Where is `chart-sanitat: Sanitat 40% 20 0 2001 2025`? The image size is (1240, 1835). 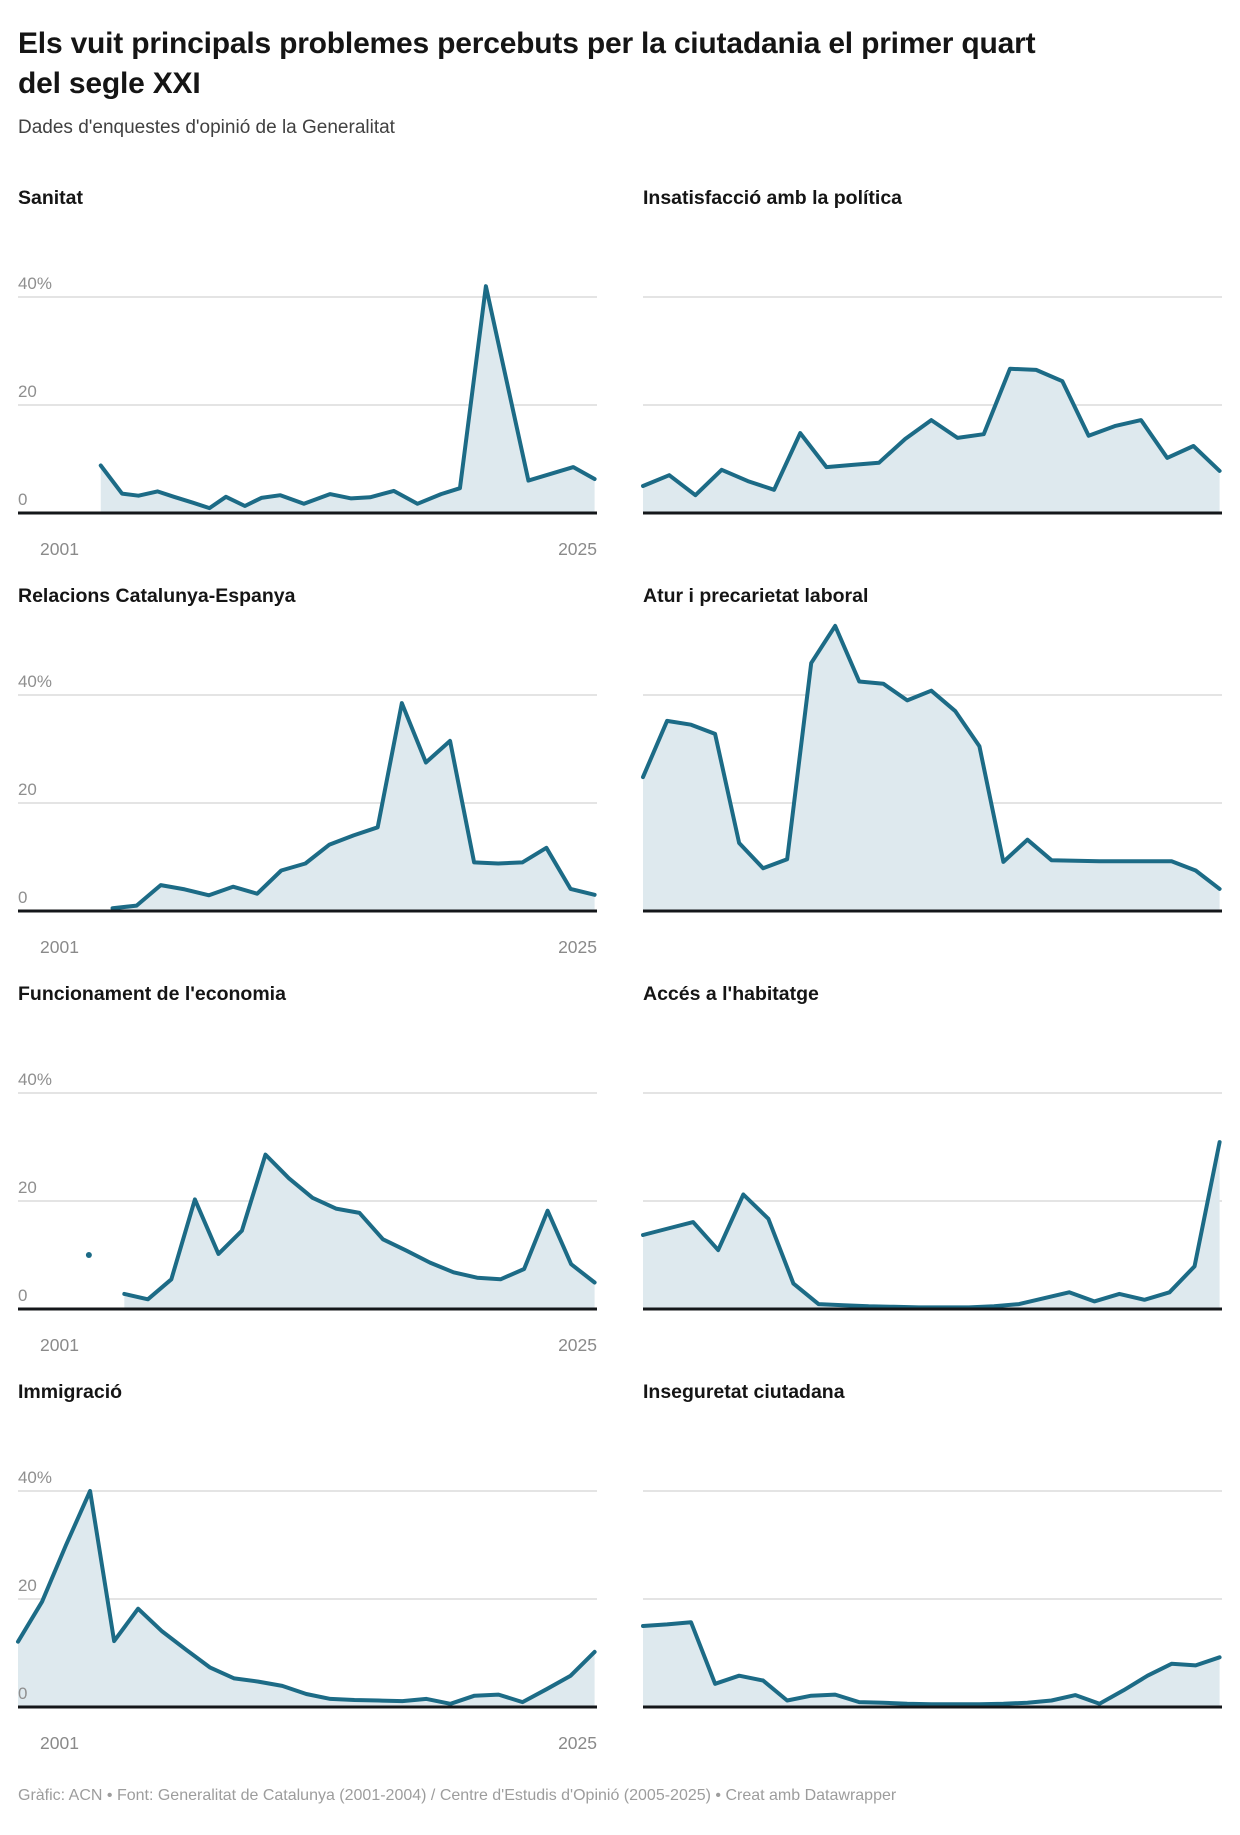 chart-sanitat: Sanitat 40% 20 0 2001 2025 is located at coordinates (307, 375).